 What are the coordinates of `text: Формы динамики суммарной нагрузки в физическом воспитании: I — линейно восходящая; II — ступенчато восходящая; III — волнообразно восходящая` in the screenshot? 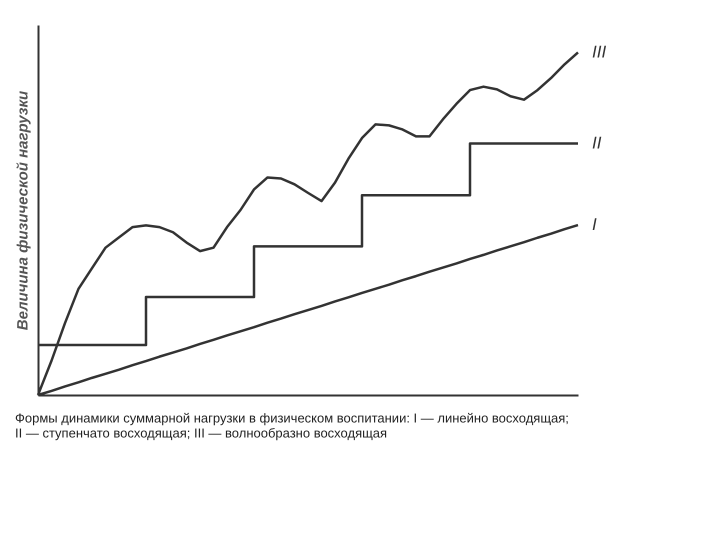 It's located at (292, 425).